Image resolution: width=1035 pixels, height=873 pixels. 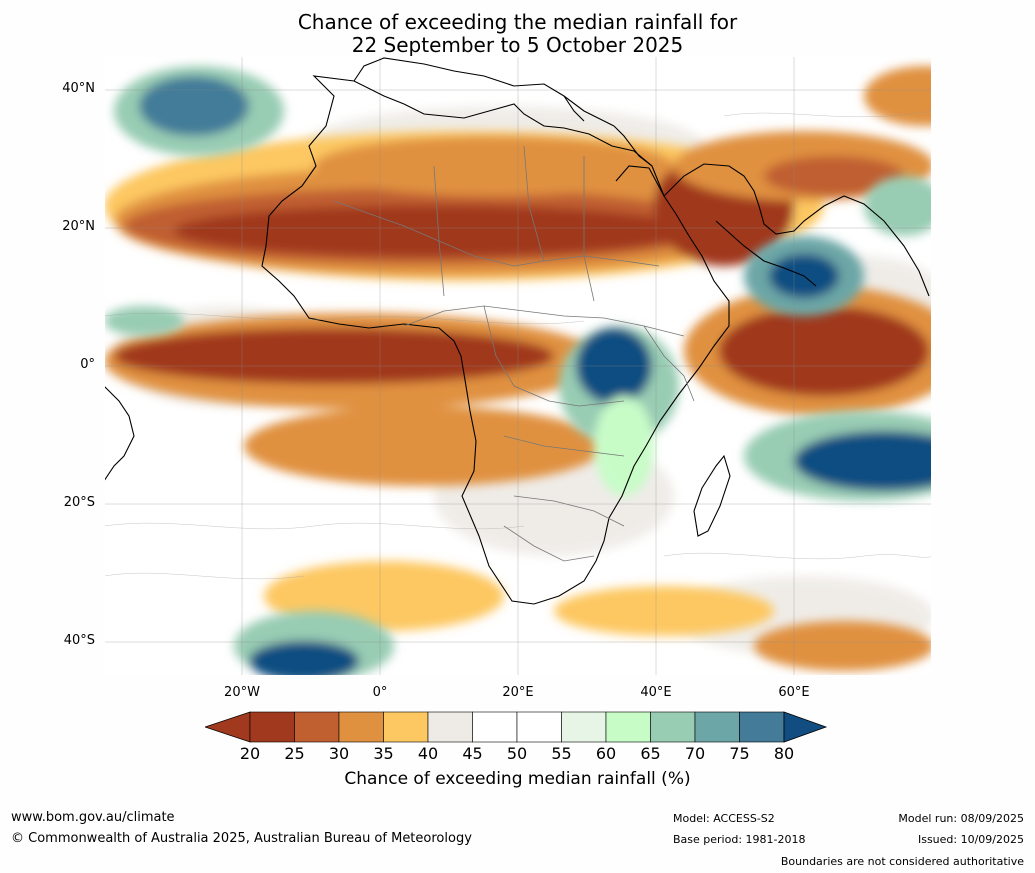 What do you see at coordinates (79, 640) in the screenshot?
I see `lat-label-40s: 40°S` at bounding box center [79, 640].